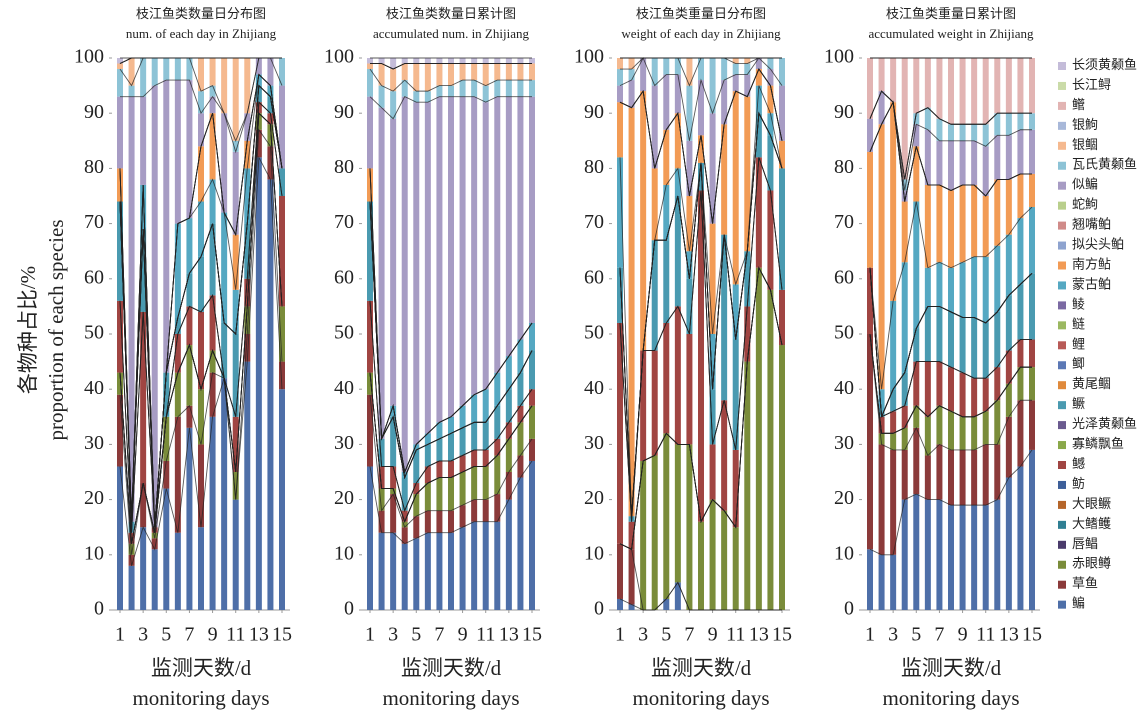 The image size is (1142, 717). Describe the element at coordinates (589, 57) in the screenshot. I see `y-tick-label: 100` at that location.